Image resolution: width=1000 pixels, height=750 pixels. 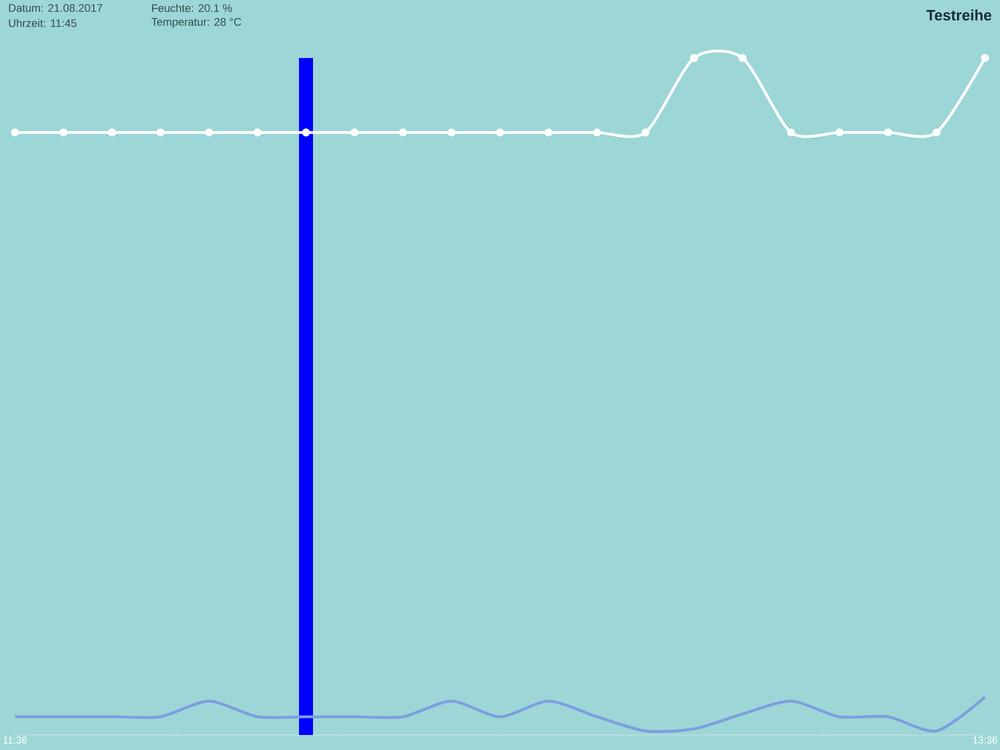 What do you see at coordinates (959, 14) in the screenshot?
I see `chart-title: Testreihe` at bounding box center [959, 14].